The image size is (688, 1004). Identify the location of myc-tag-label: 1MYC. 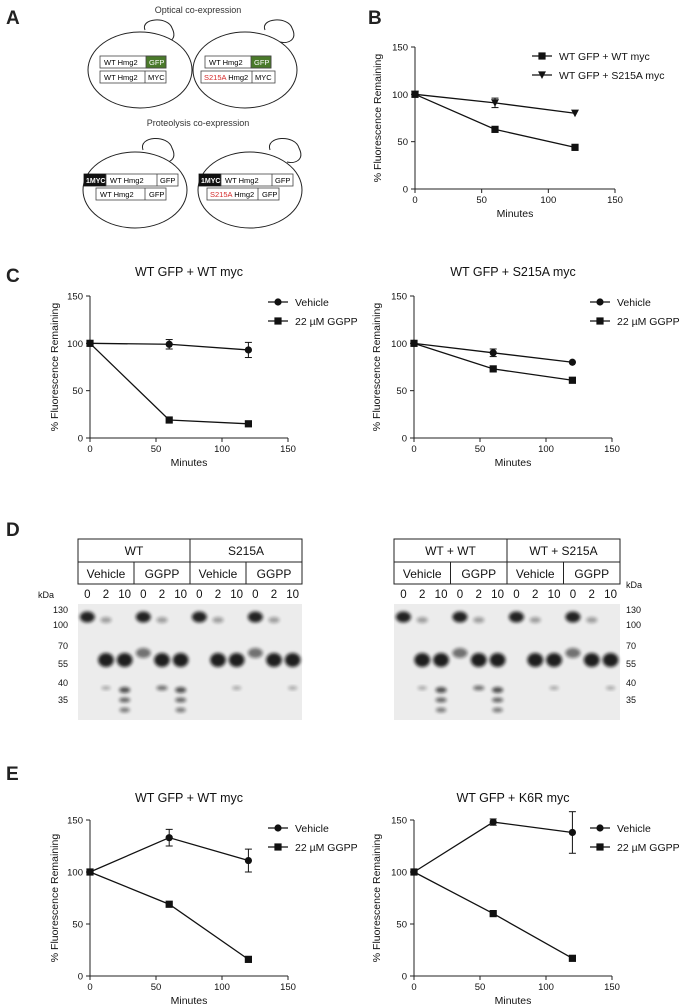
(210, 181).